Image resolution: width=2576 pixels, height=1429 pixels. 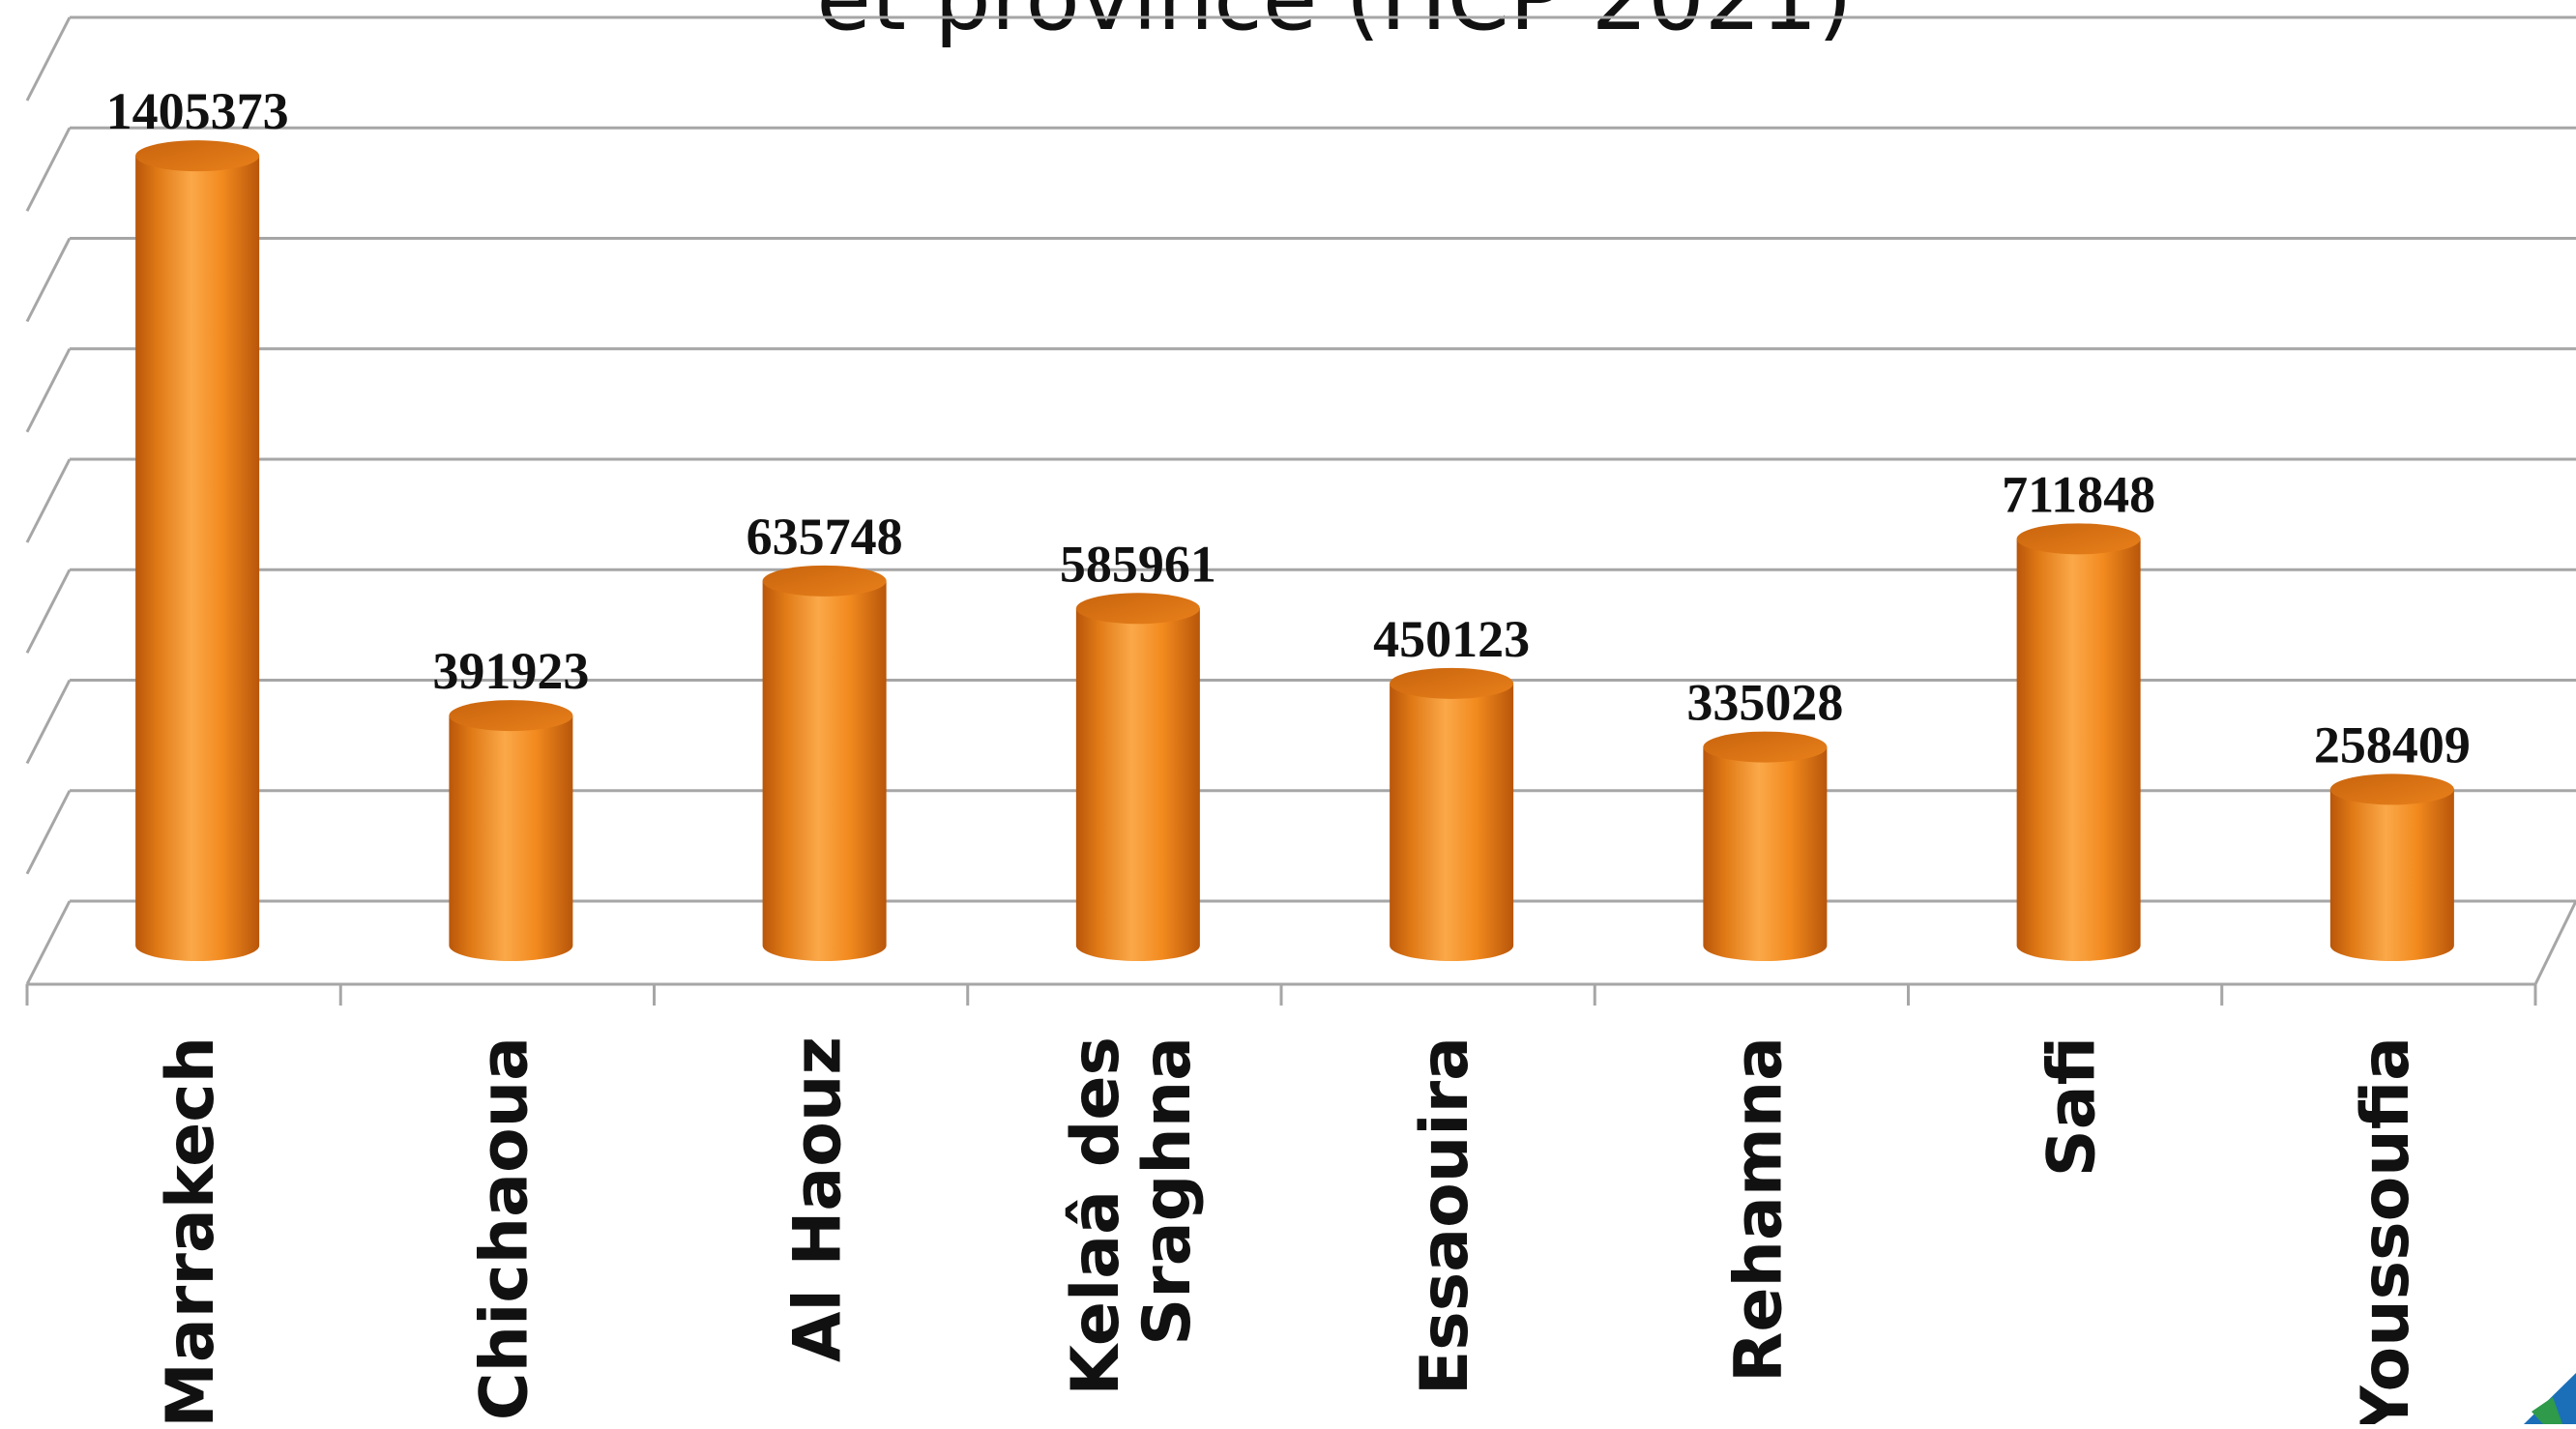 What do you see at coordinates (1445, 1215) in the screenshot?
I see `category-label: Essaouira` at bounding box center [1445, 1215].